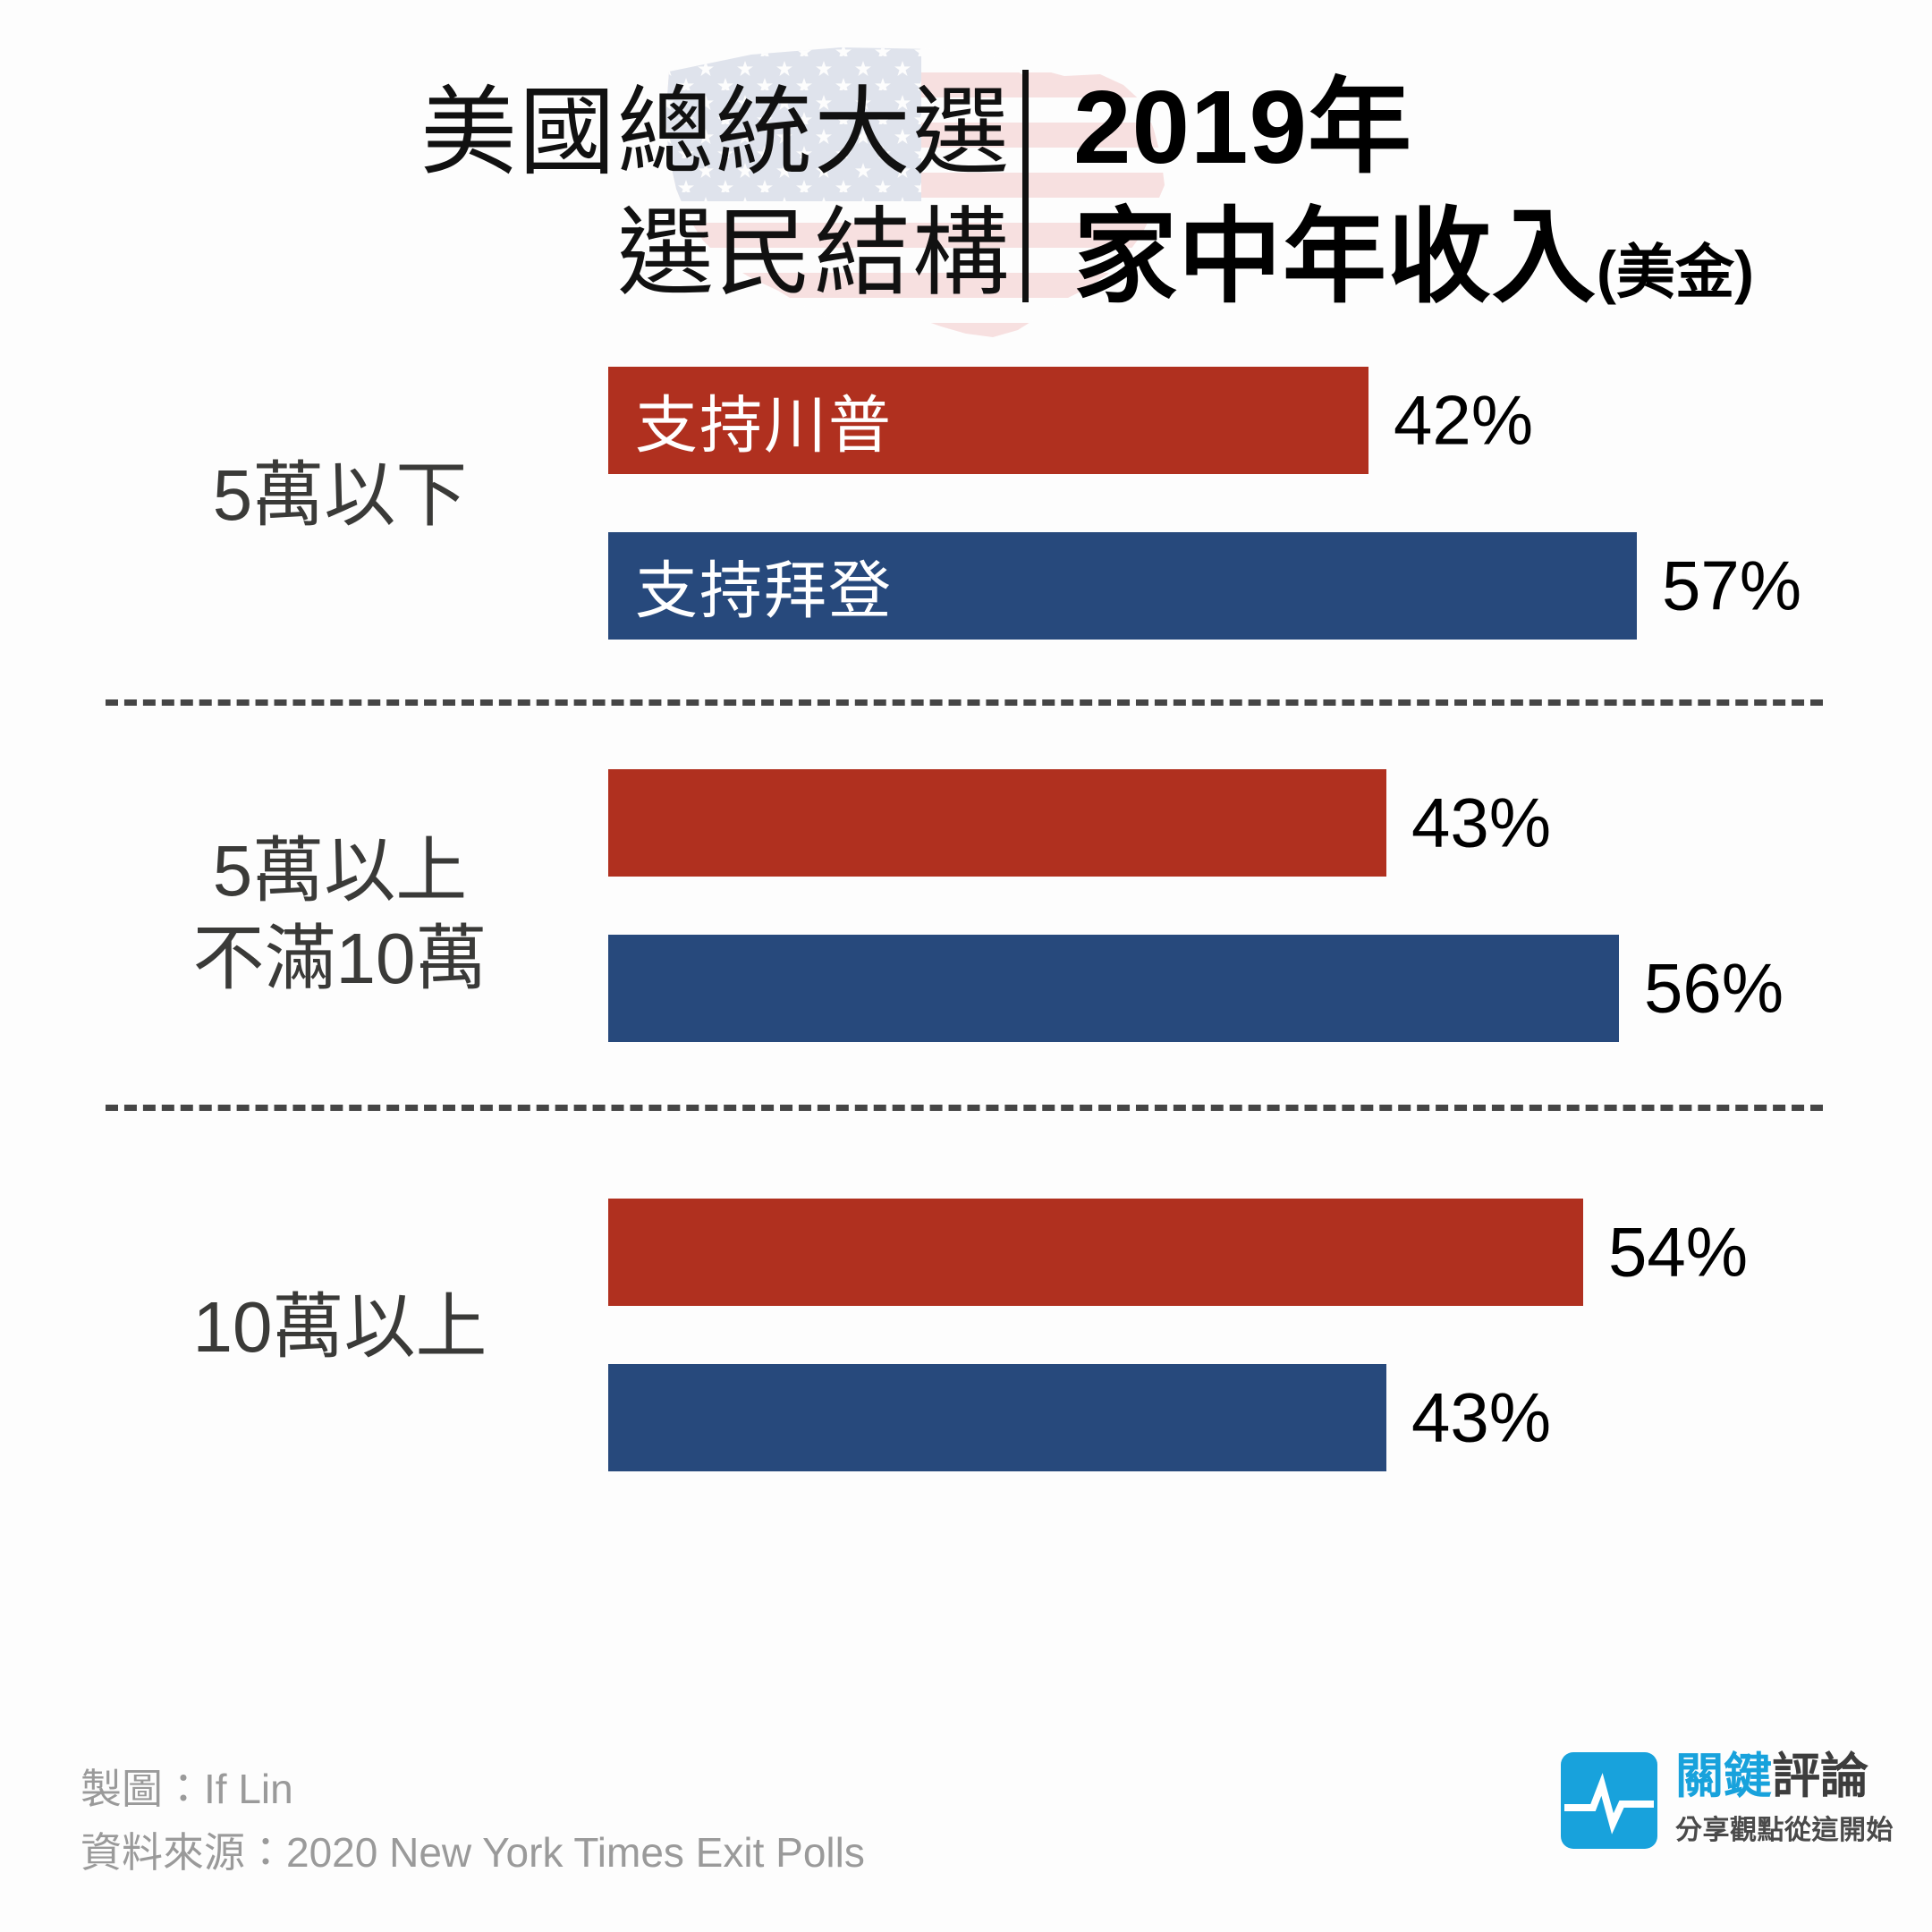 The width and height of the screenshot is (1932, 1932). Describe the element at coordinates (764, 590) in the screenshot. I see `bar-label-biden: 支持拜登` at that location.